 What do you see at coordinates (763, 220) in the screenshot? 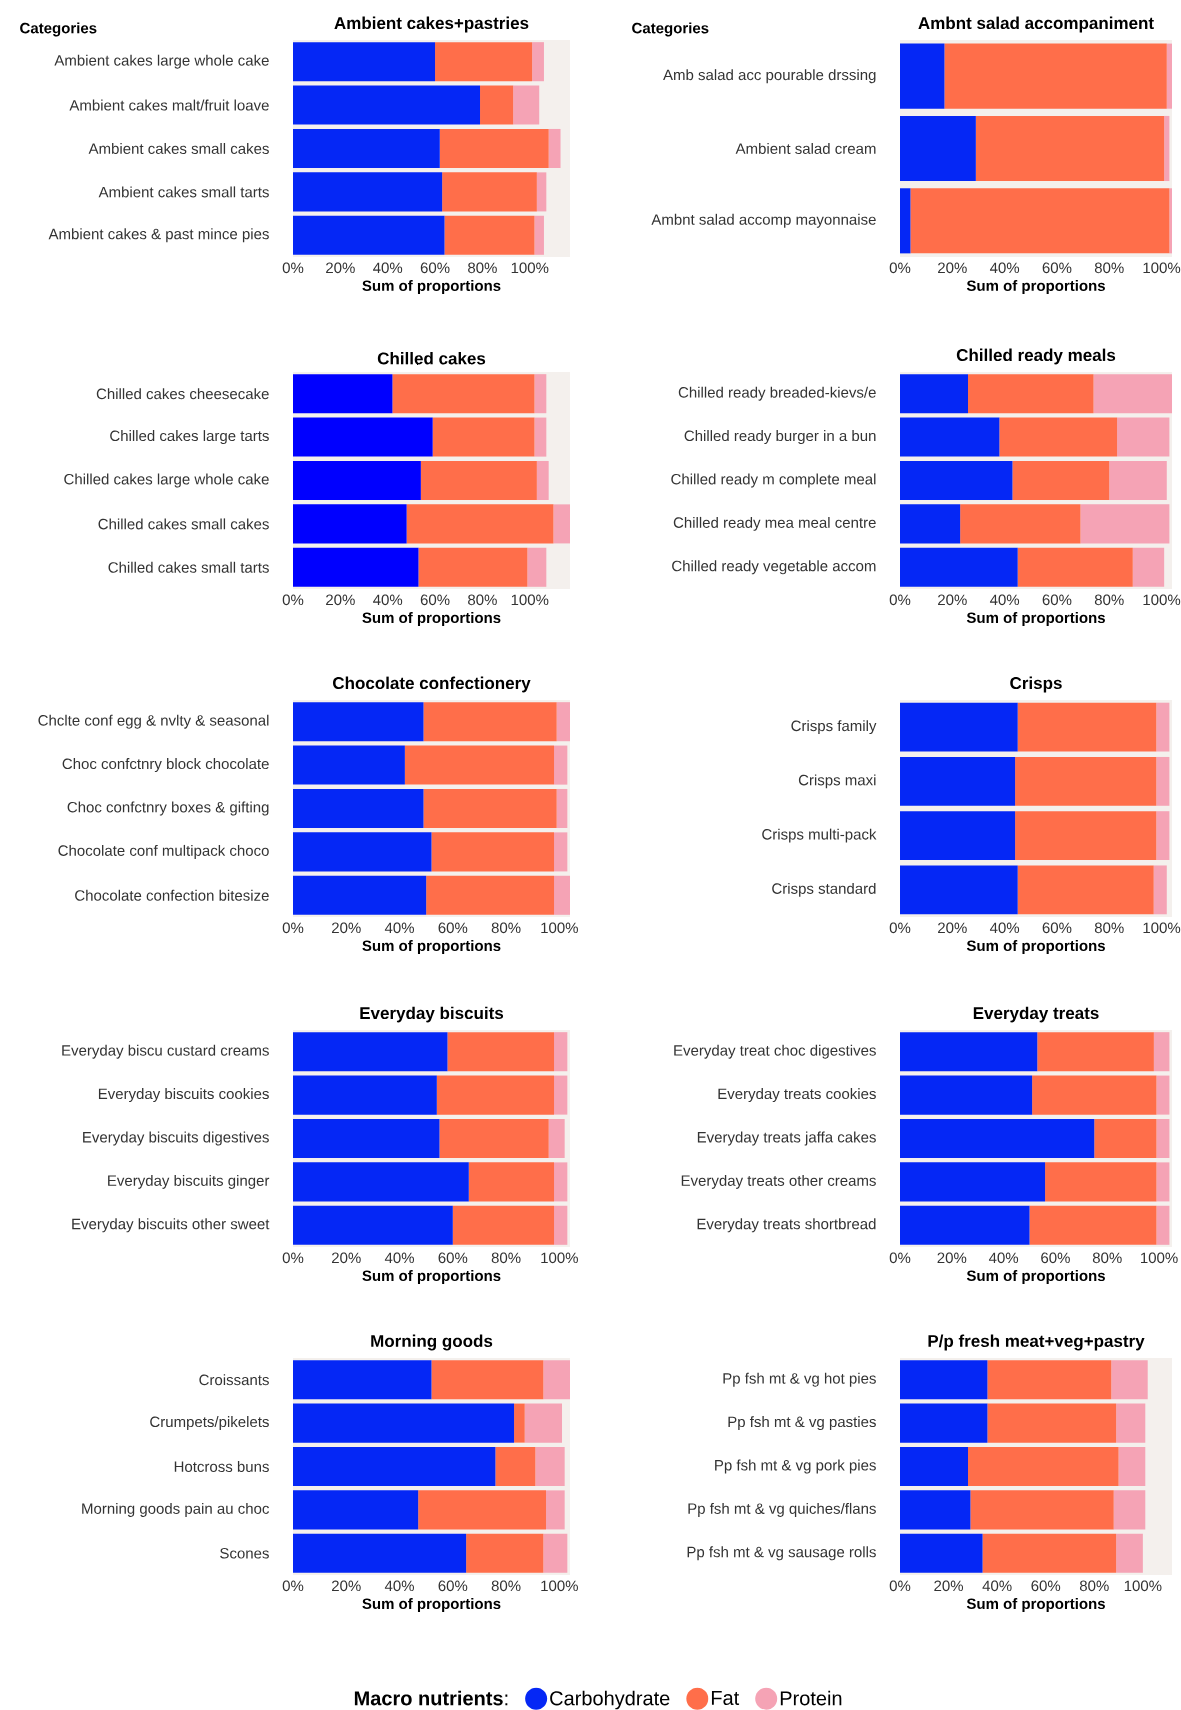
I see `y-tick-label: Ambnt salad accomp mayonnaise` at bounding box center [763, 220].